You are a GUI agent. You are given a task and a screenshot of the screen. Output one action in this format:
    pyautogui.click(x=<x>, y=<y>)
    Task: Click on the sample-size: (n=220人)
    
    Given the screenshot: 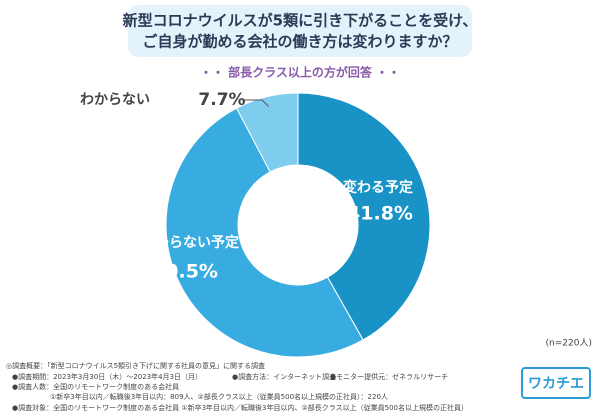 What is the action you would take?
    pyautogui.click(x=569, y=343)
    